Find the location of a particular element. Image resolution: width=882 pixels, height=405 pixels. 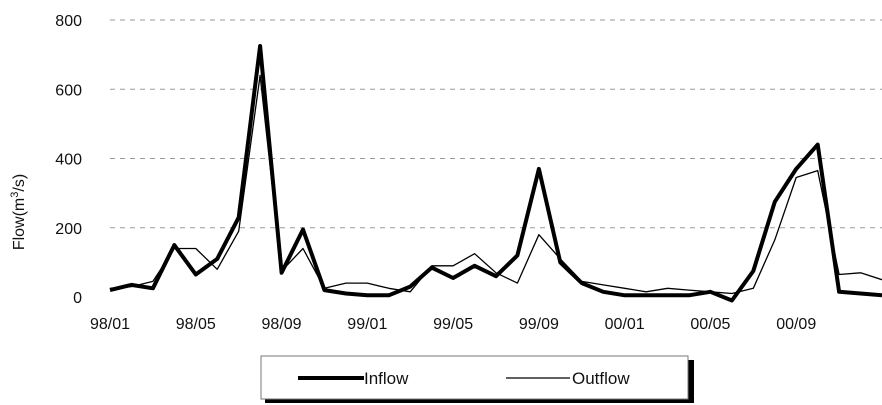

y-axis-ticks: 0 200 400 600 800 is located at coordinates (68, 160).